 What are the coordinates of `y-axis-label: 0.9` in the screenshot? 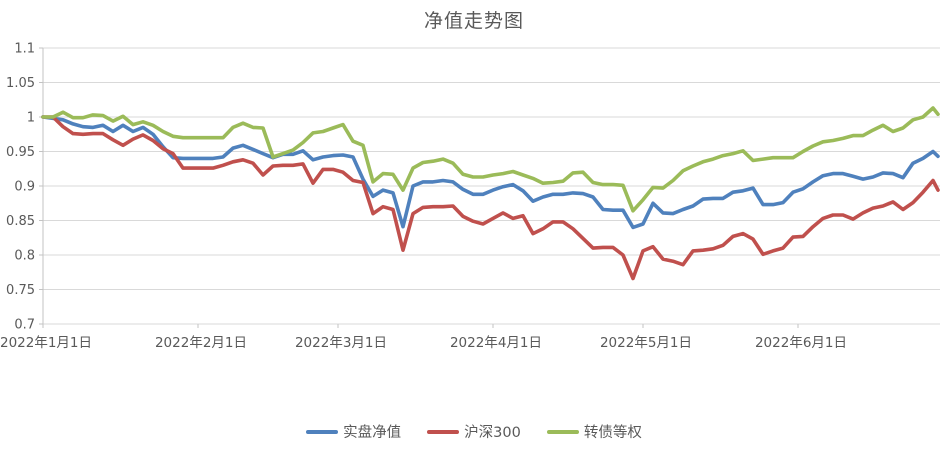 It's located at (24, 187).